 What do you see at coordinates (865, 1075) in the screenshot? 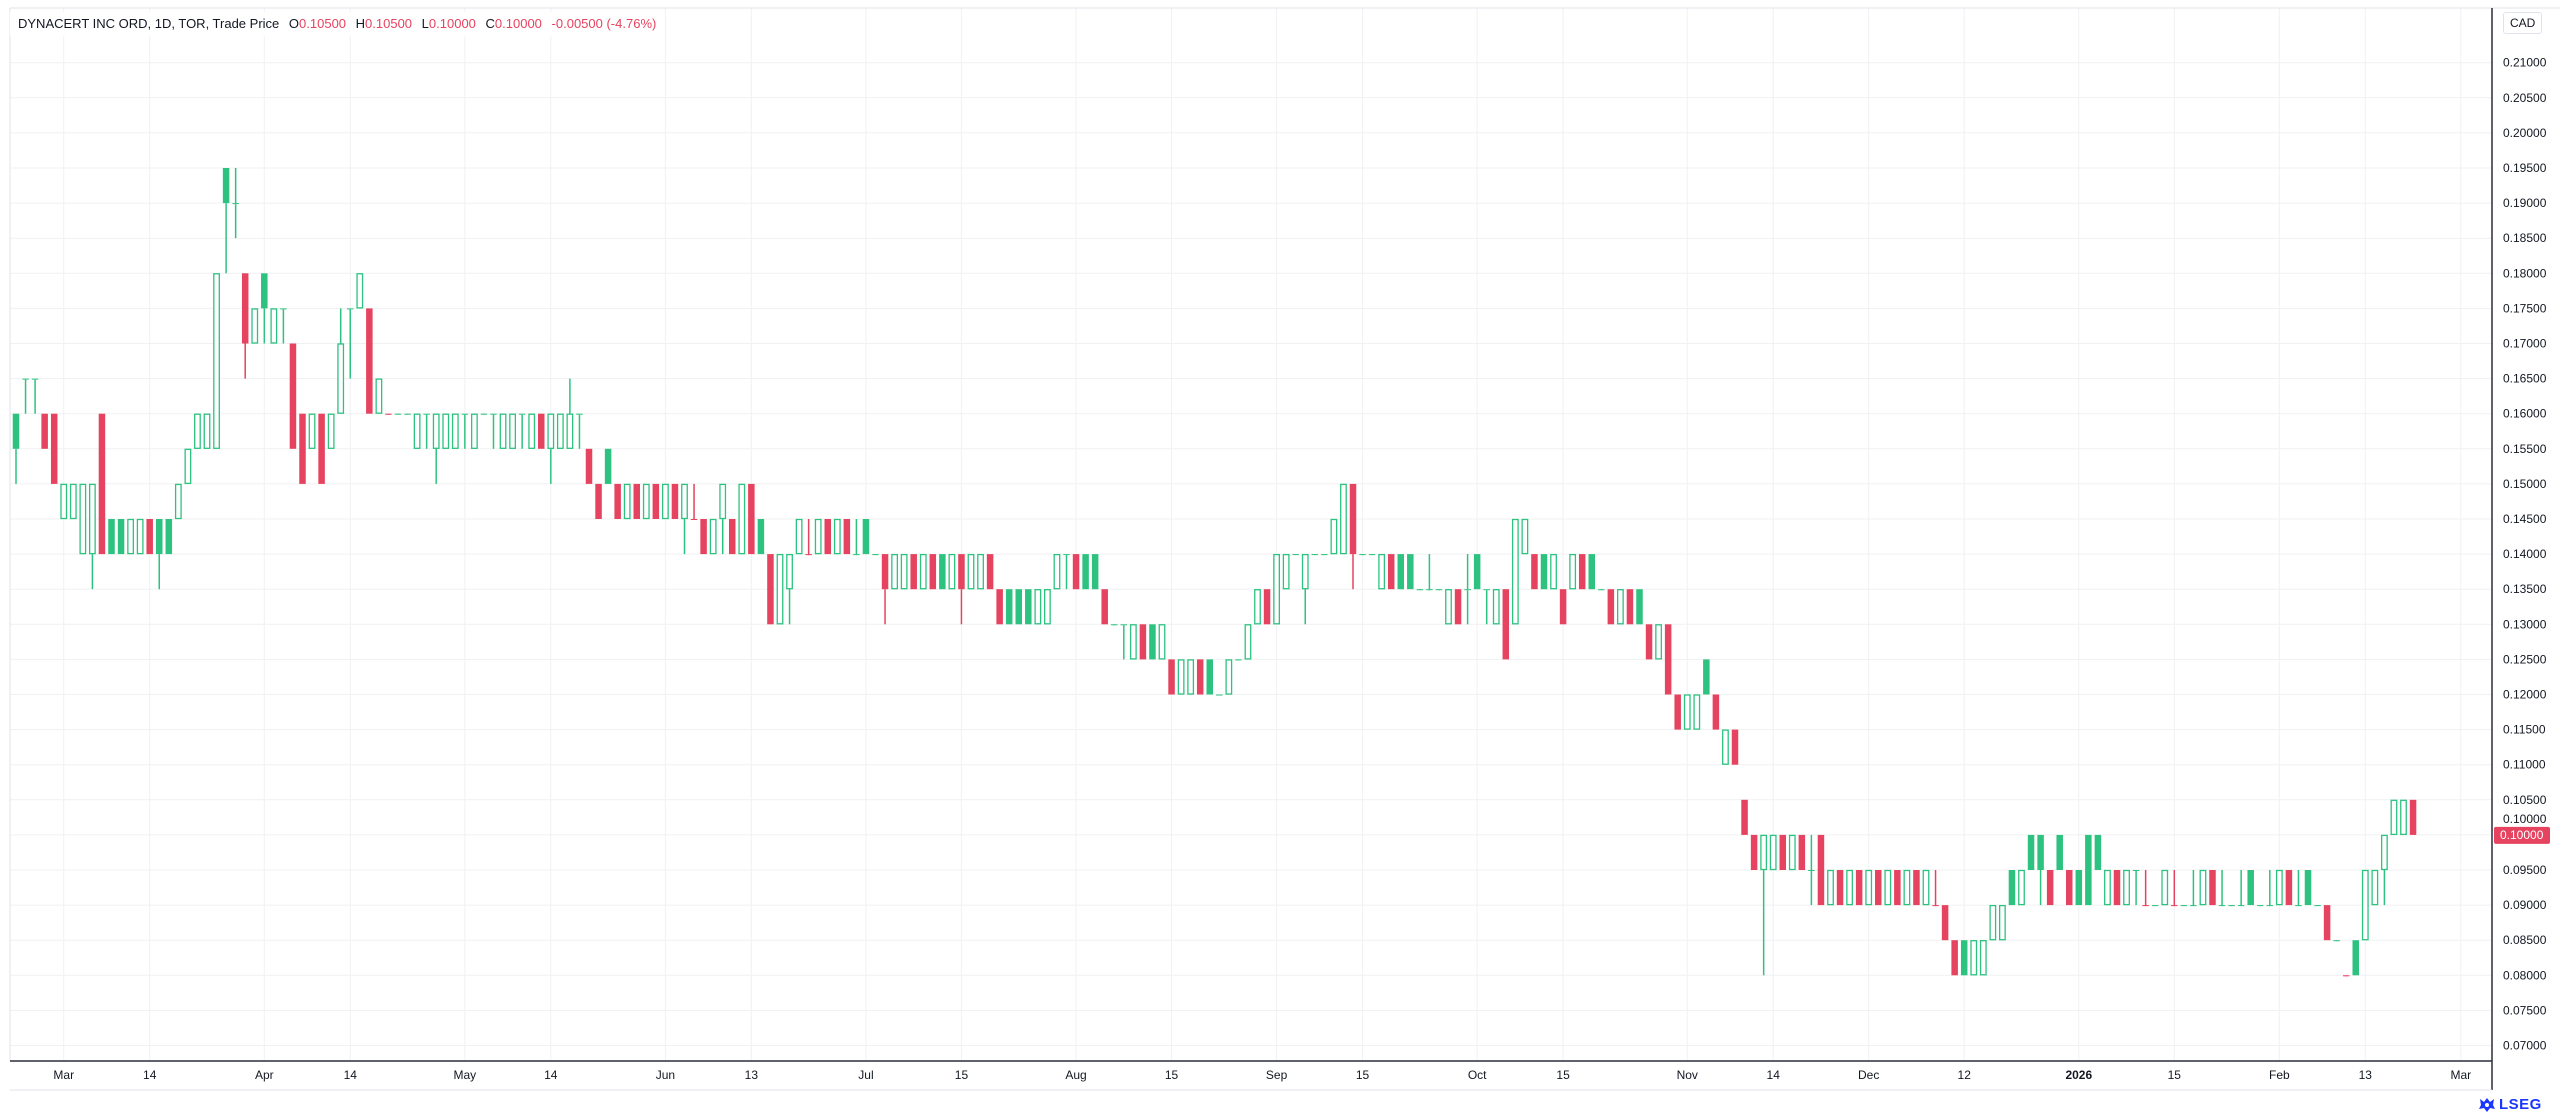
I see `time-tick-label: Jul` at bounding box center [865, 1075].